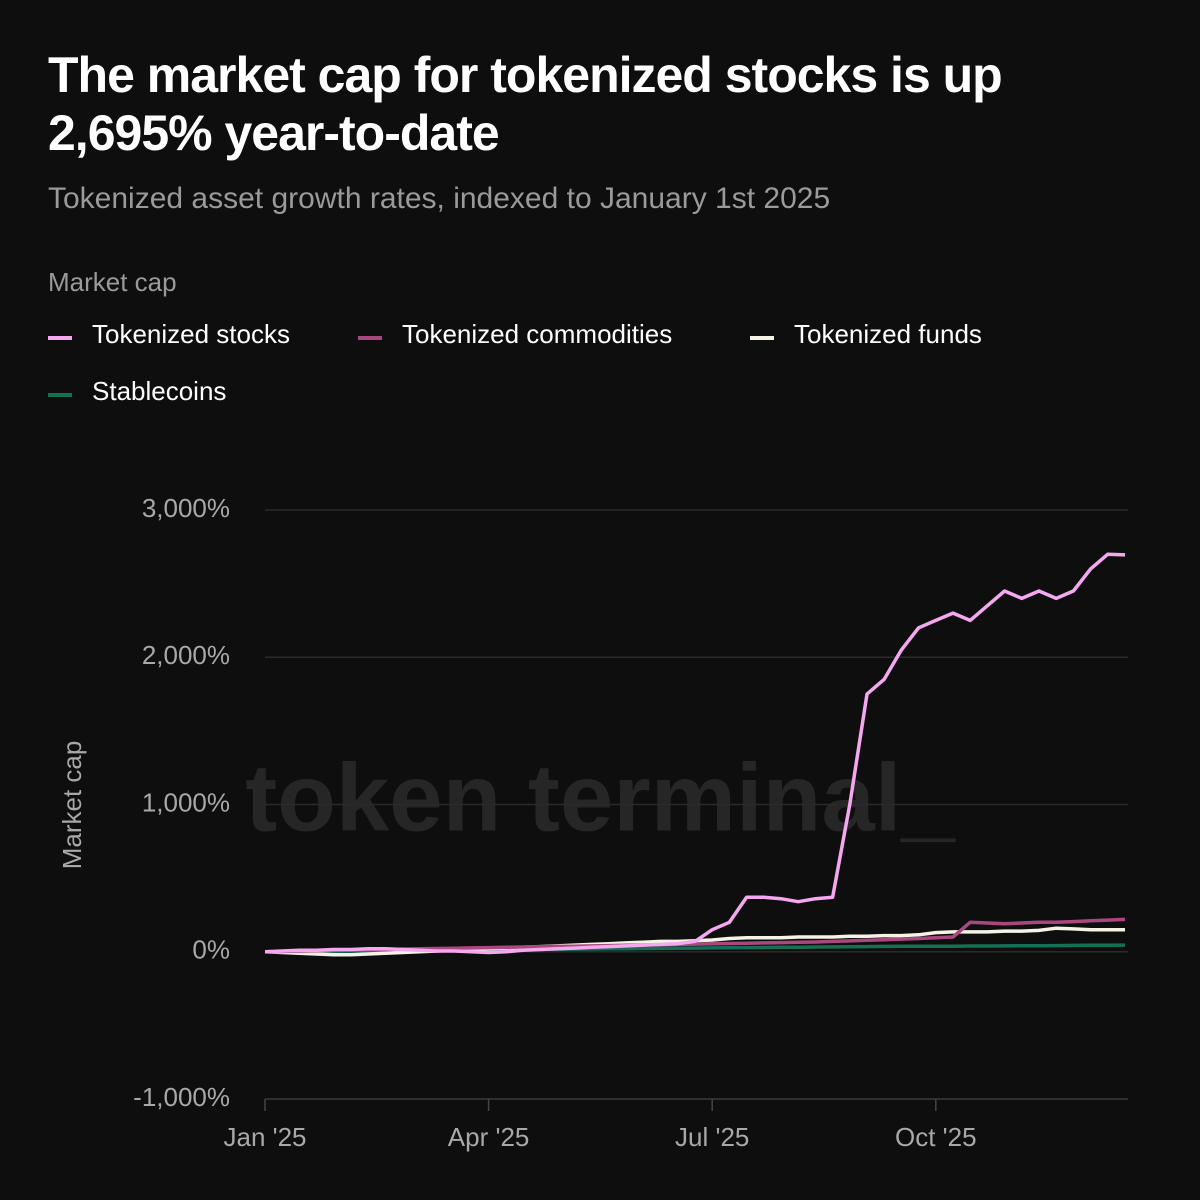 This screenshot has width=1200, height=1200. I want to click on legend-label: Tokenized funds, so click(888, 334).